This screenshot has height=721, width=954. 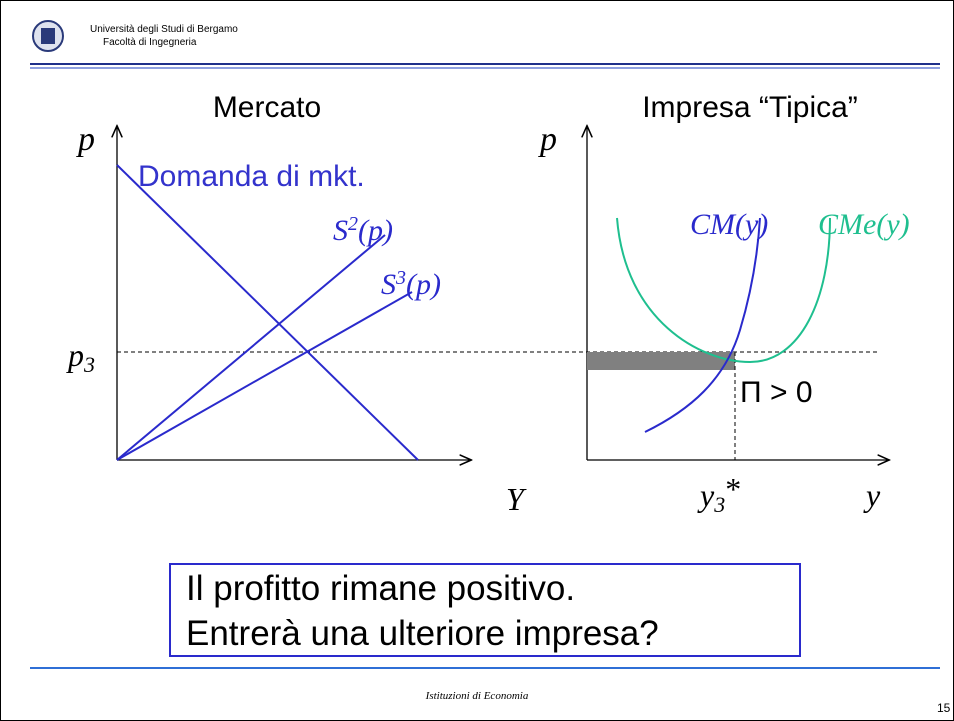 I want to click on quantity-label: y3*, so click(x=719, y=494).